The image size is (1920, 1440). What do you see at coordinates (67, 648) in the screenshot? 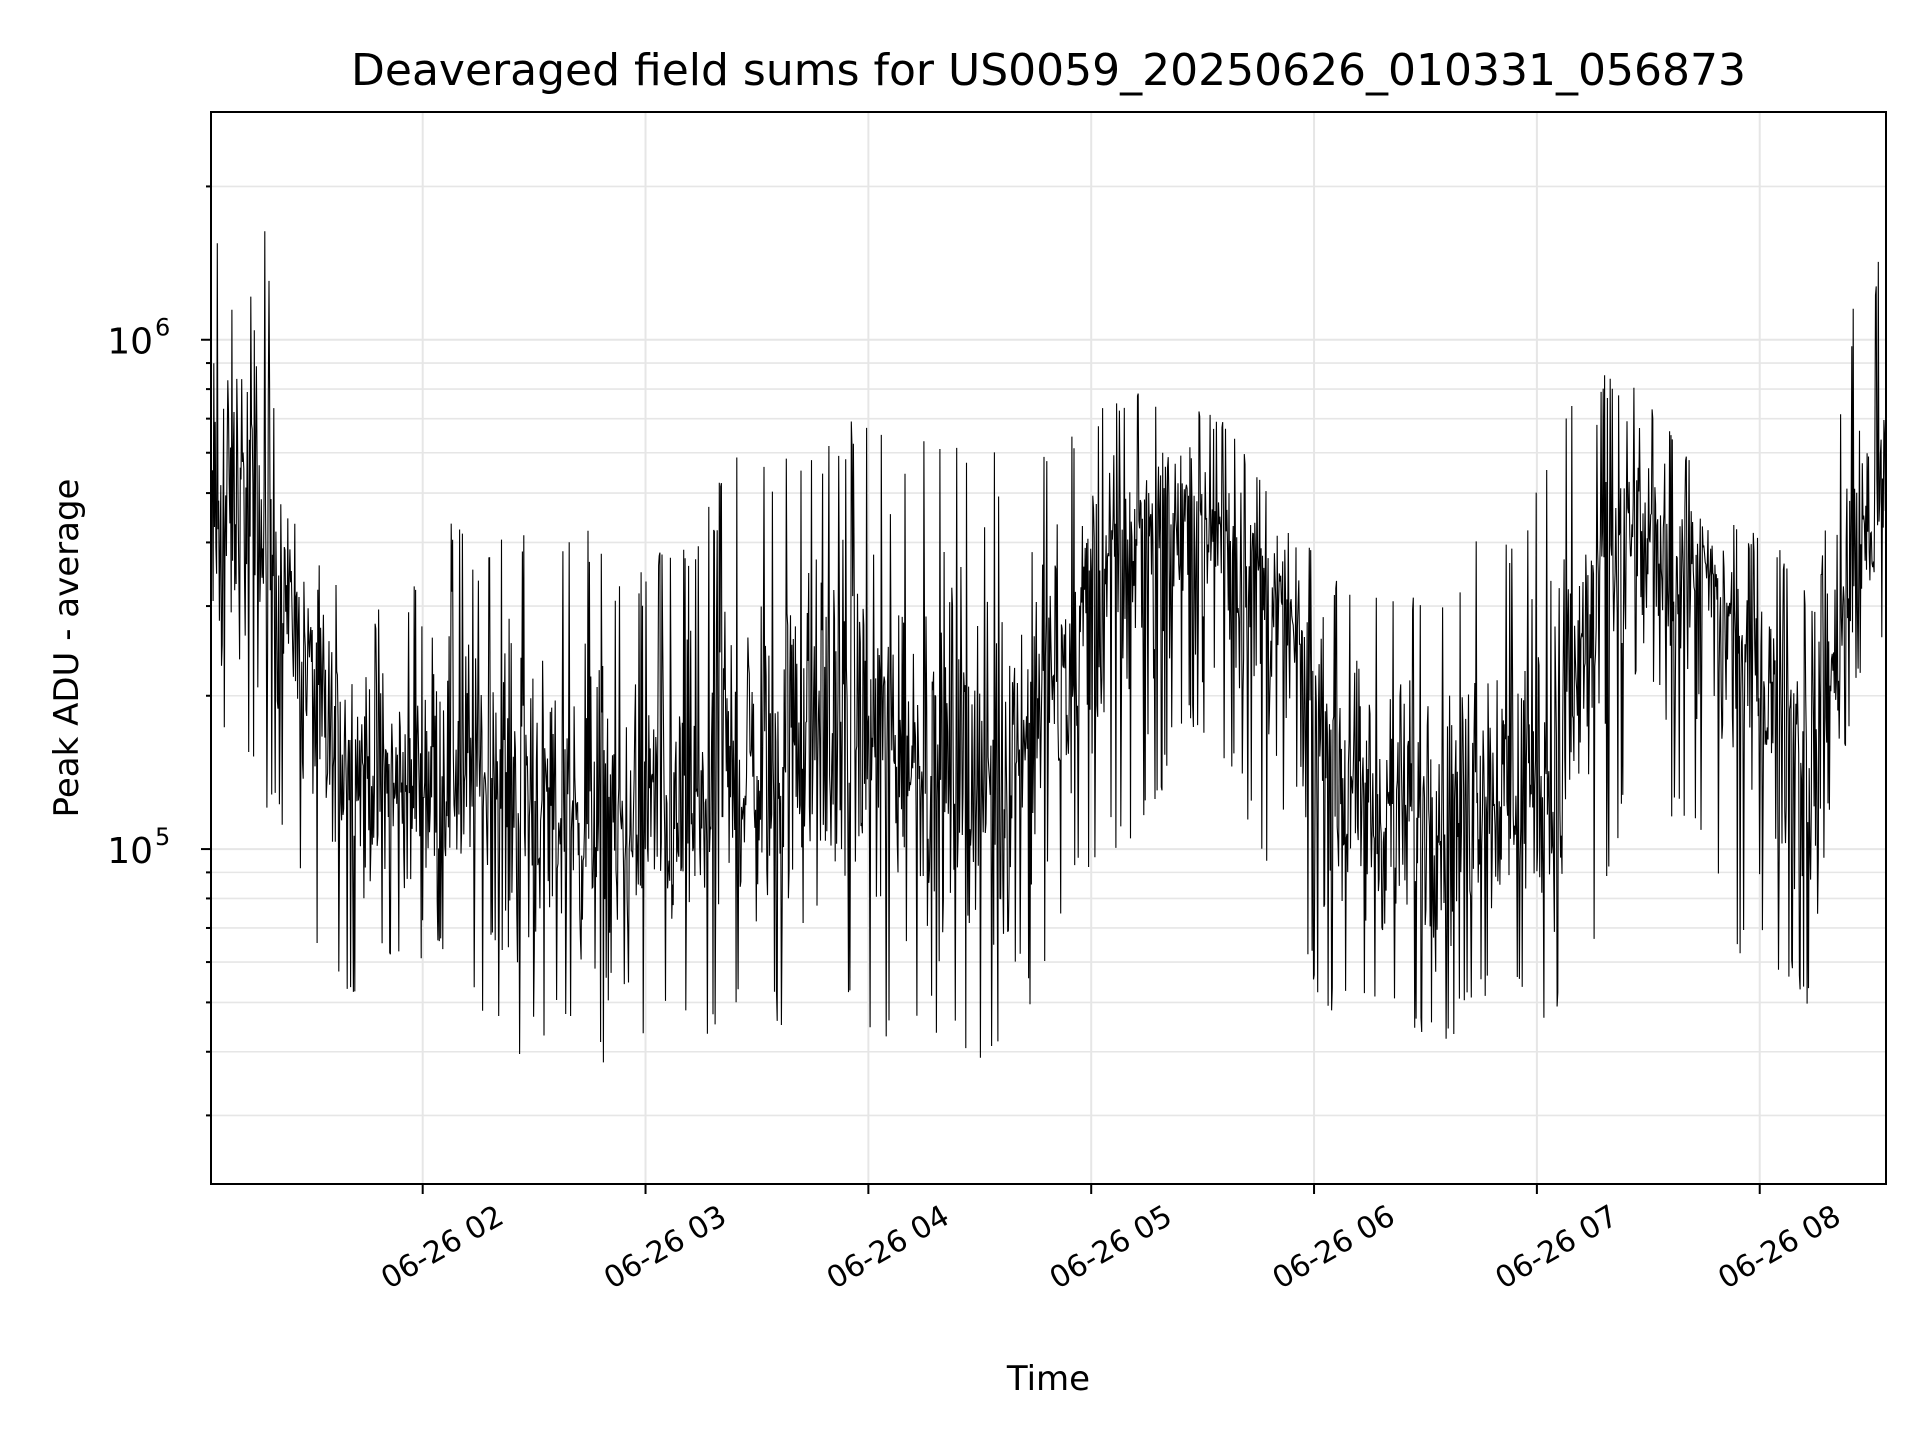
I see `y-axis-label: Peak ADU - average` at bounding box center [67, 648].